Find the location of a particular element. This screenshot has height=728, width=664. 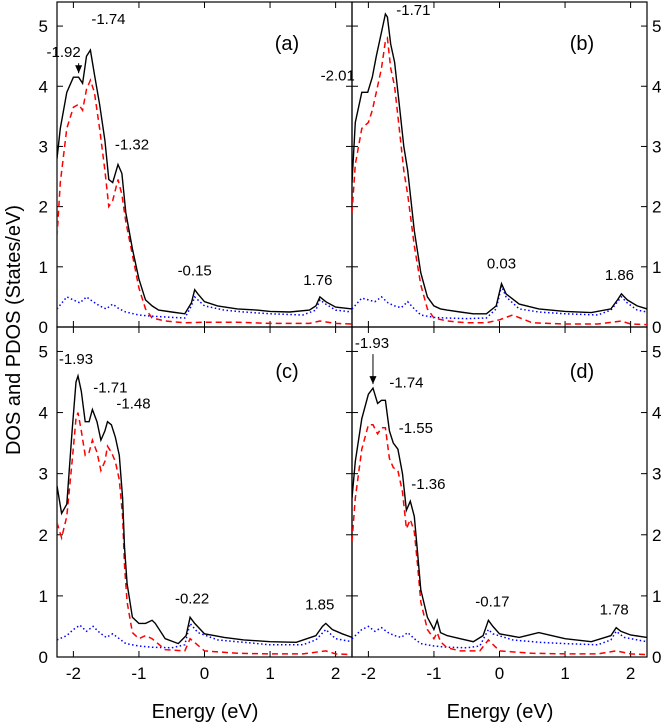

peak-label: -1.36 is located at coordinates (428, 484).